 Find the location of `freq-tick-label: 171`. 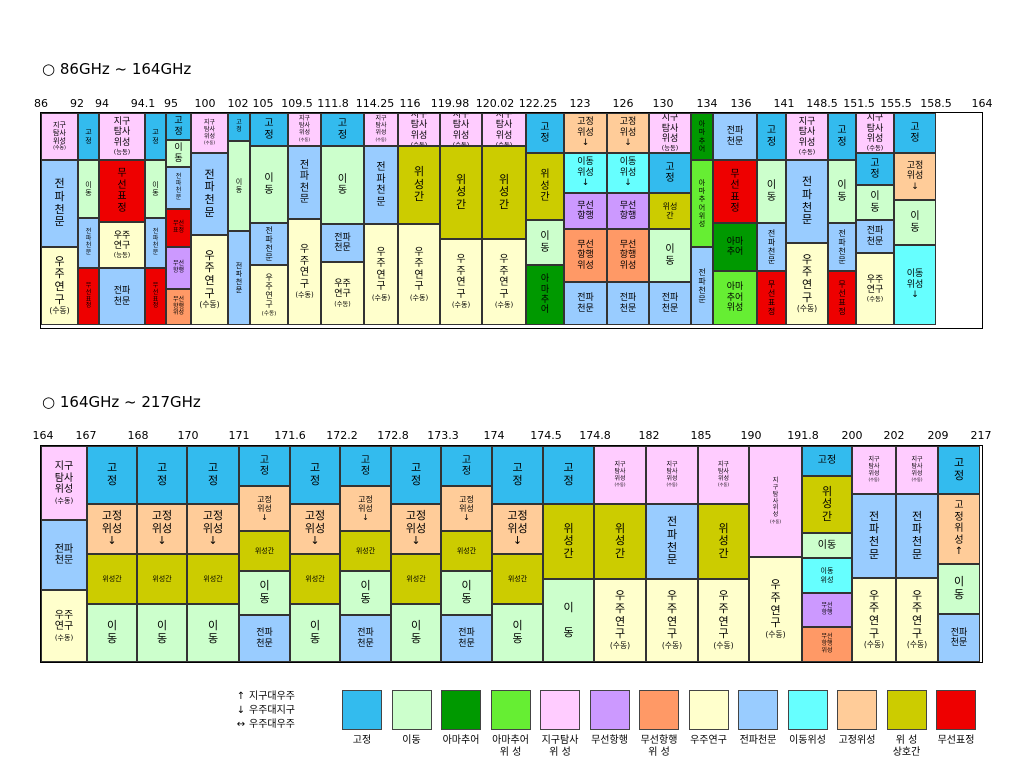

freq-tick-label: 171 is located at coordinates (239, 435).